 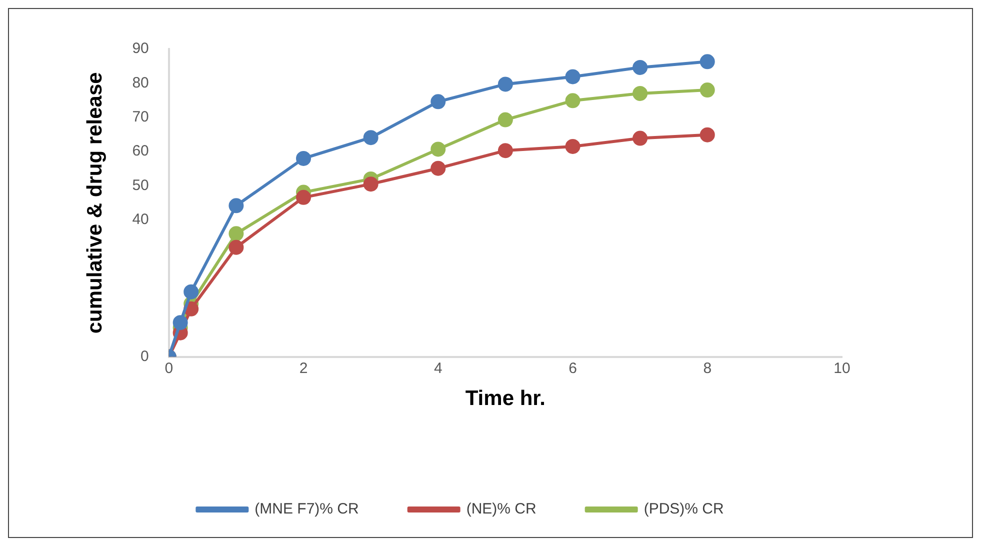 I want to click on y-tick-label: 60, so click(x=140, y=151).